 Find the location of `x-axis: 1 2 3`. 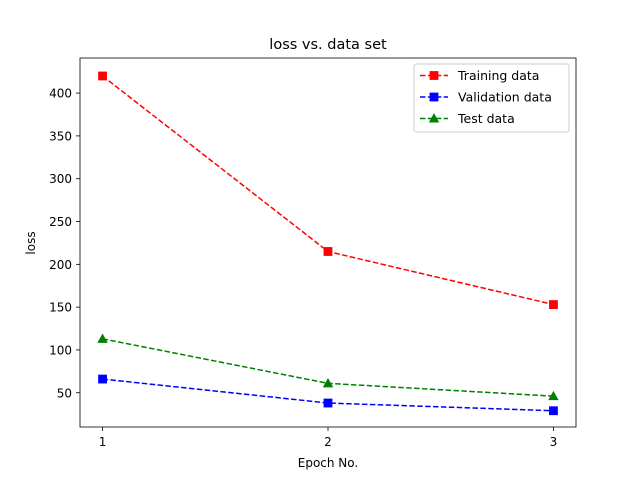

x-axis: 1 2 3 is located at coordinates (328, 438).